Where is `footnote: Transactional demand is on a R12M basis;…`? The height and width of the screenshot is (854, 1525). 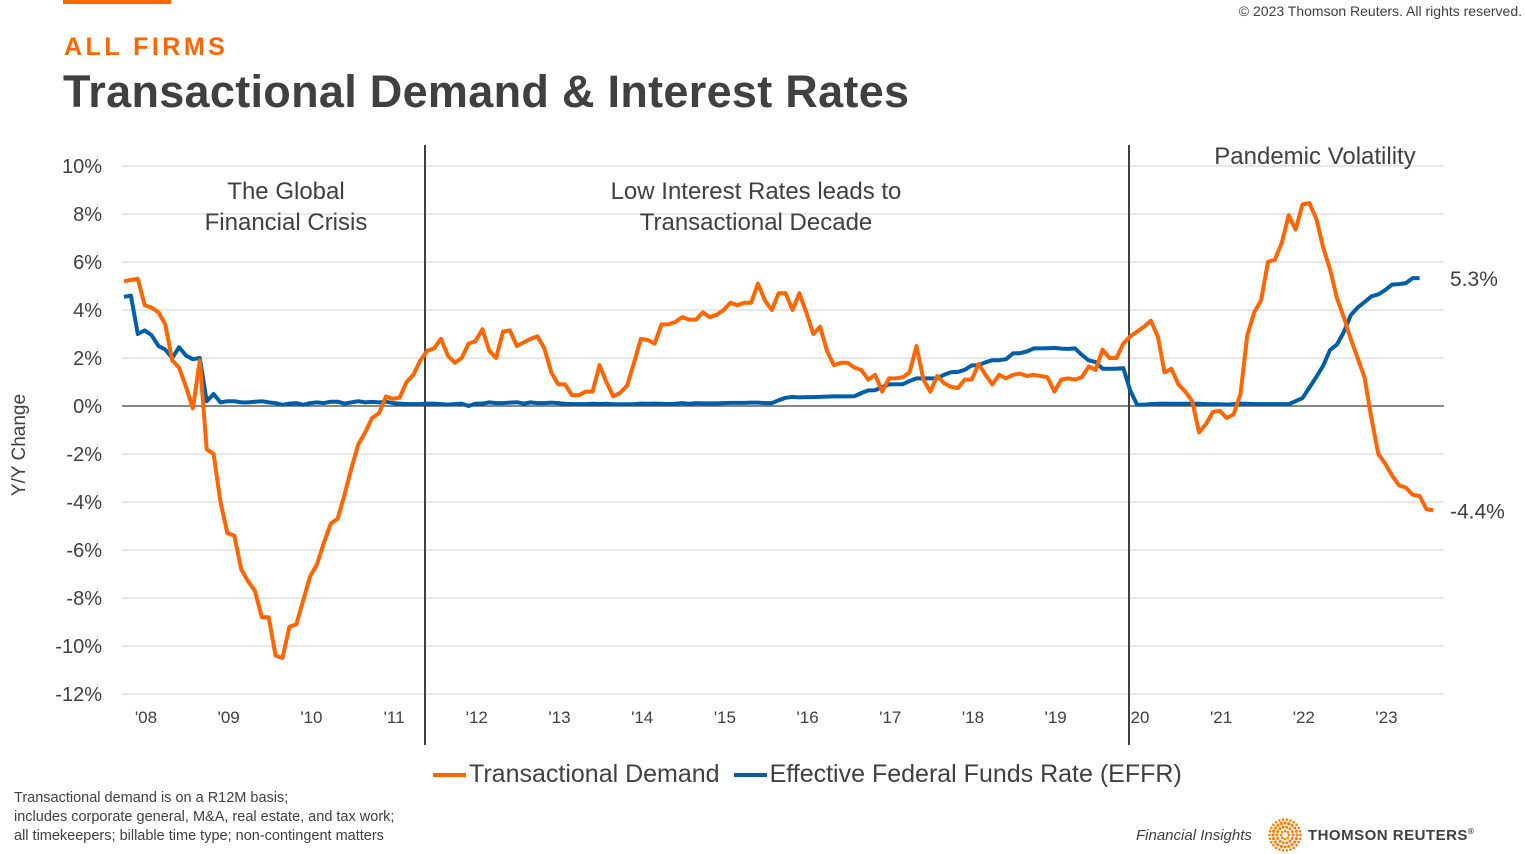 footnote: Transactional demand is on a R12M basis;… is located at coordinates (204, 817).